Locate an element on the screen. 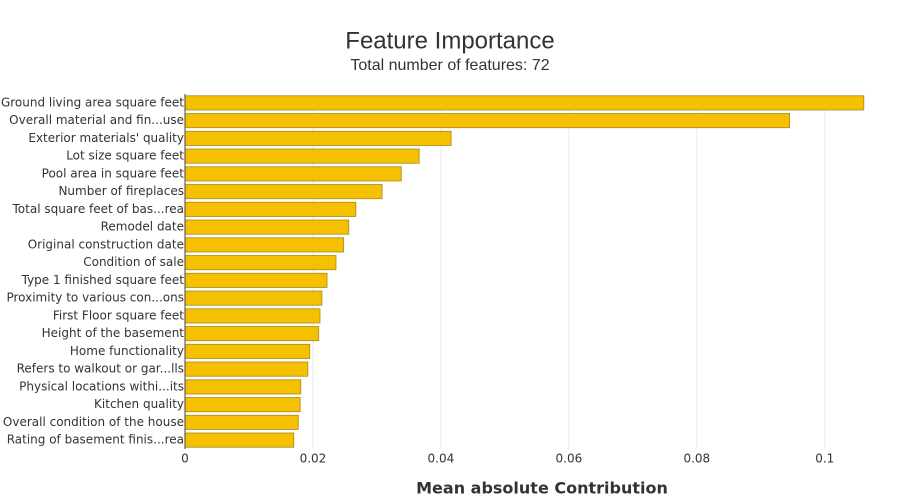  y-tick-label: Ground living area square feet is located at coordinates (92, 102).